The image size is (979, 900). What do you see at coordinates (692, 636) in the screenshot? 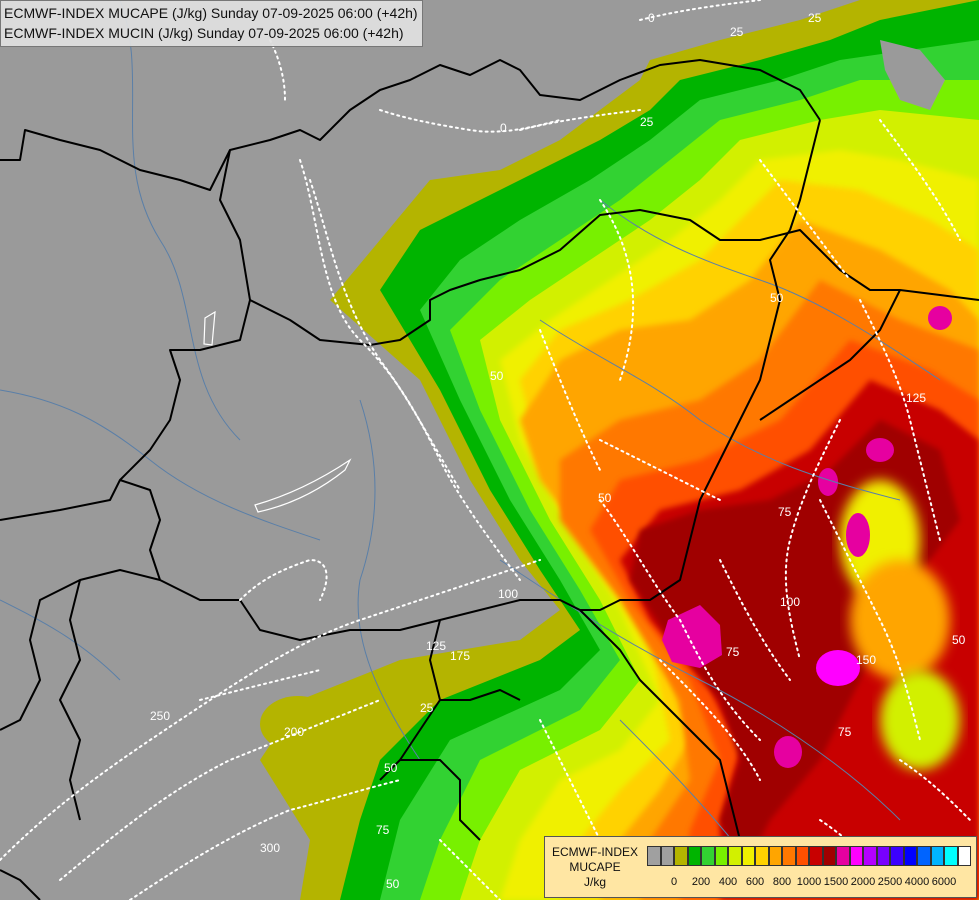
I see `cape-cell-magenta` at bounding box center [692, 636].